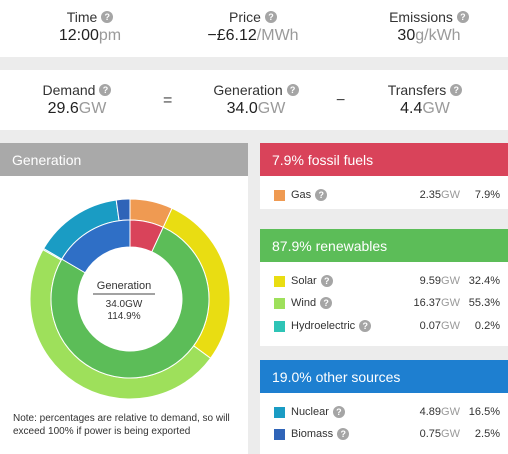  I want to click on nuclear-swatch, so click(279, 412).